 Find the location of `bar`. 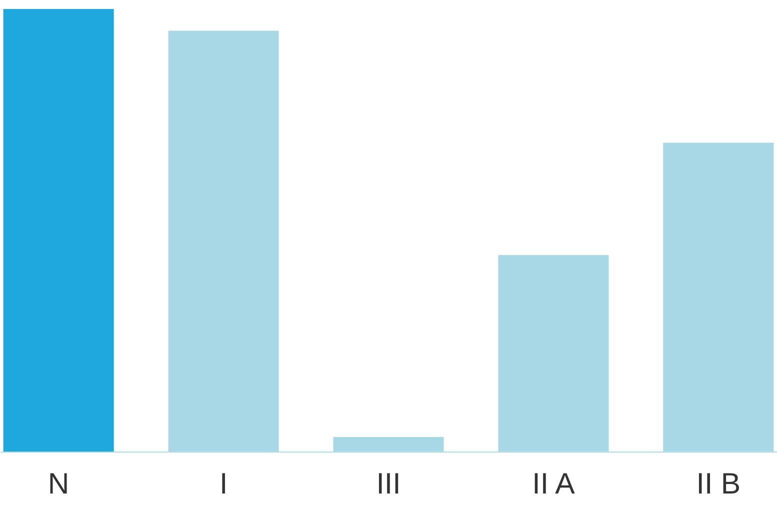

bar is located at coordinates (58, 230).